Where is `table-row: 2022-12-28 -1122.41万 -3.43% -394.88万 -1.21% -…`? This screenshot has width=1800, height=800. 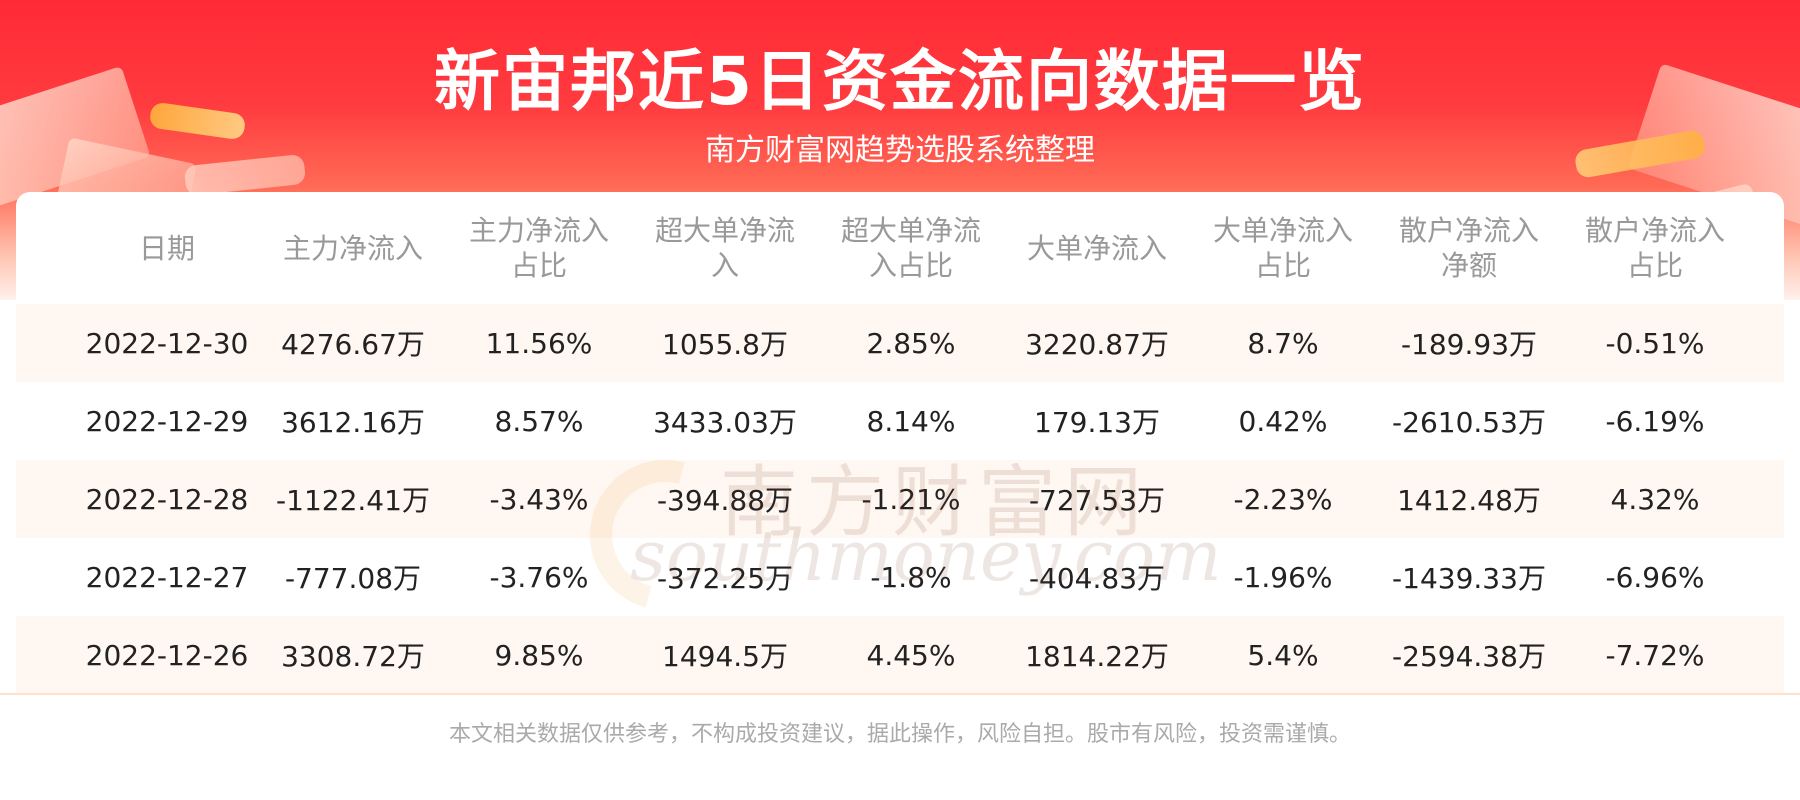 table-row: 2022-12-28 -1122.41万 -3.43% -394.88万 -1.21% -… is located at coordinates (900, 499).